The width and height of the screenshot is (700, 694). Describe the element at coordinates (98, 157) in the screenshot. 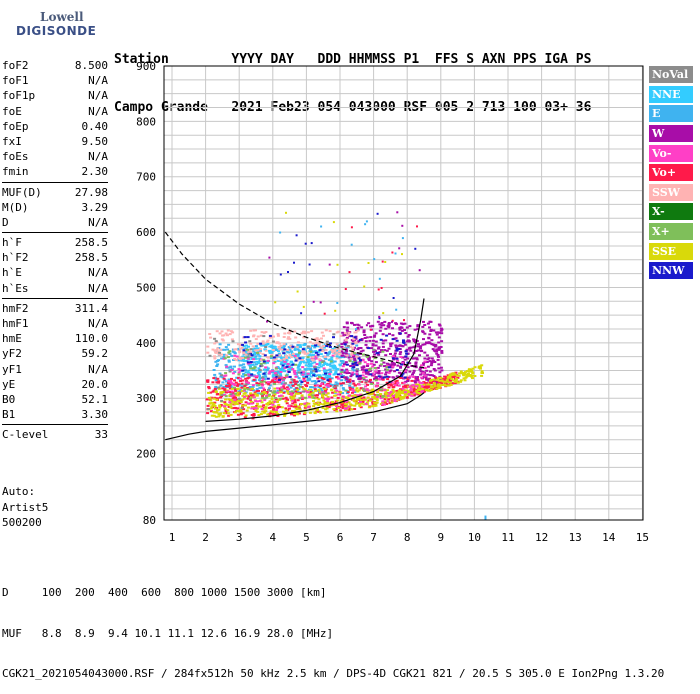

I see `param-value: N/A` at that location.